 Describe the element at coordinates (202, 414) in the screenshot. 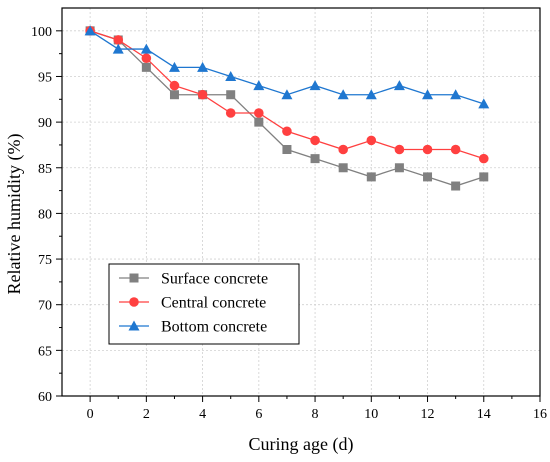

I see `x-tick-label: 4` at that location.